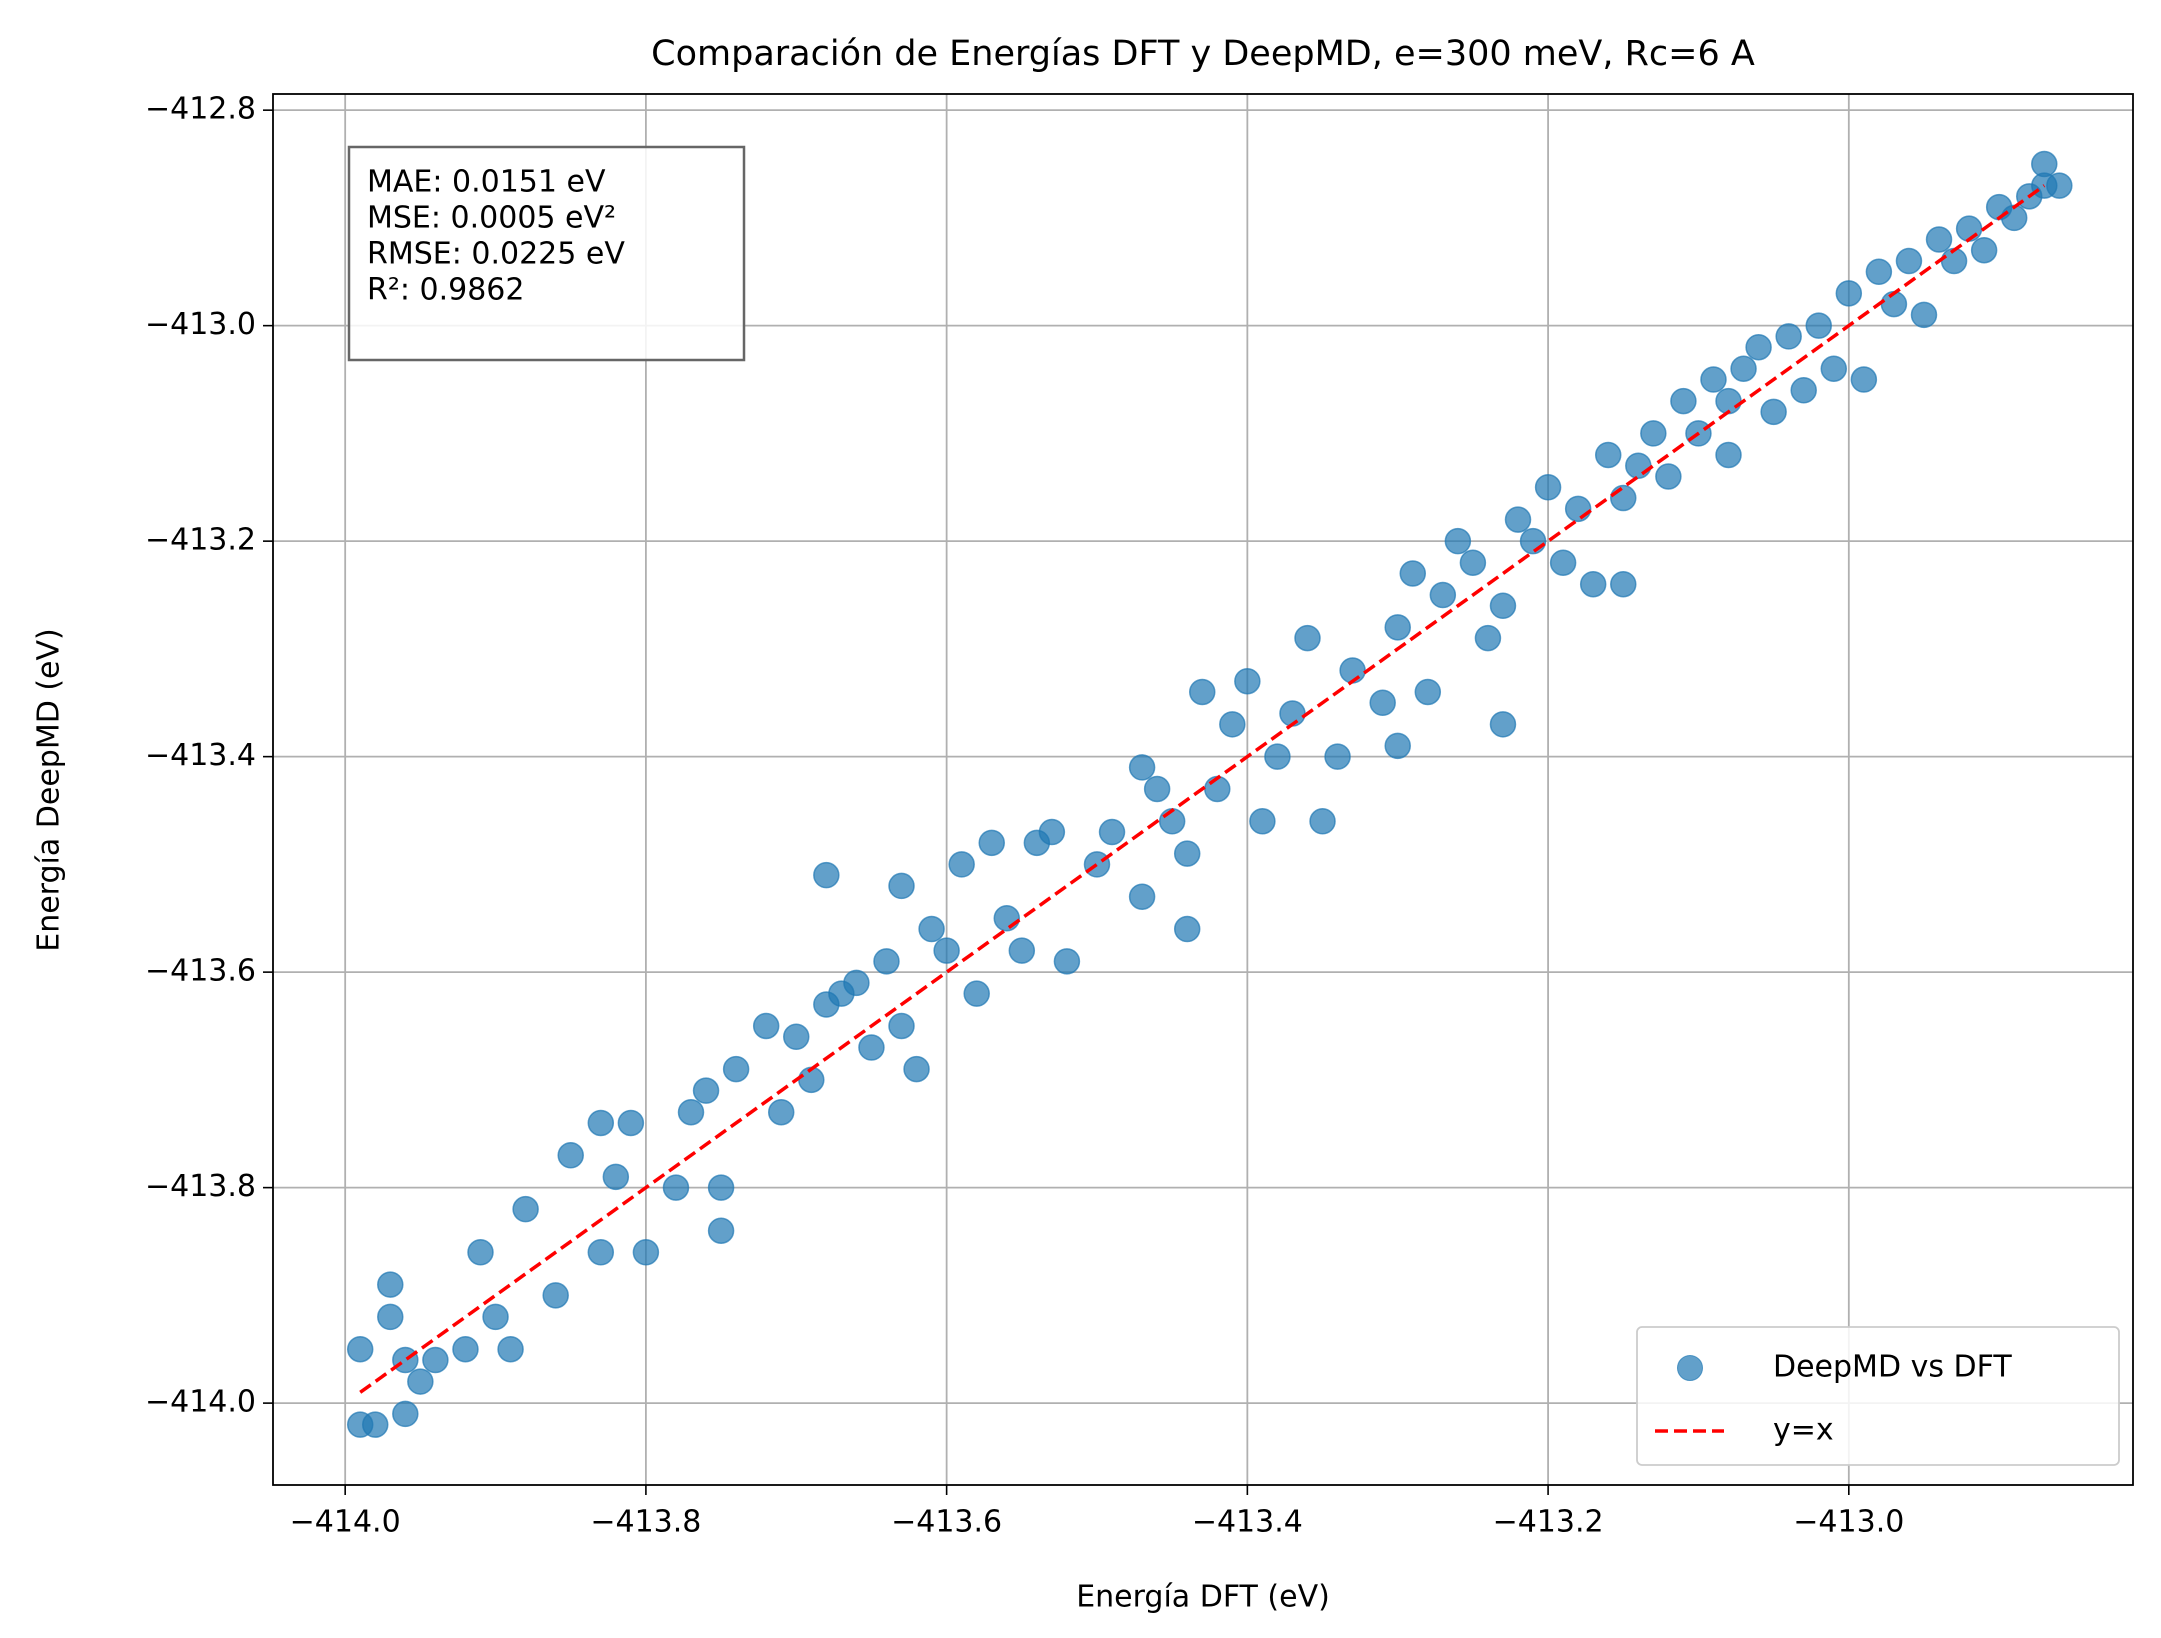 This screenshot has height=1638, width=2161. I want to click on stats-line: R²: 0.9862, so click(446, 290).